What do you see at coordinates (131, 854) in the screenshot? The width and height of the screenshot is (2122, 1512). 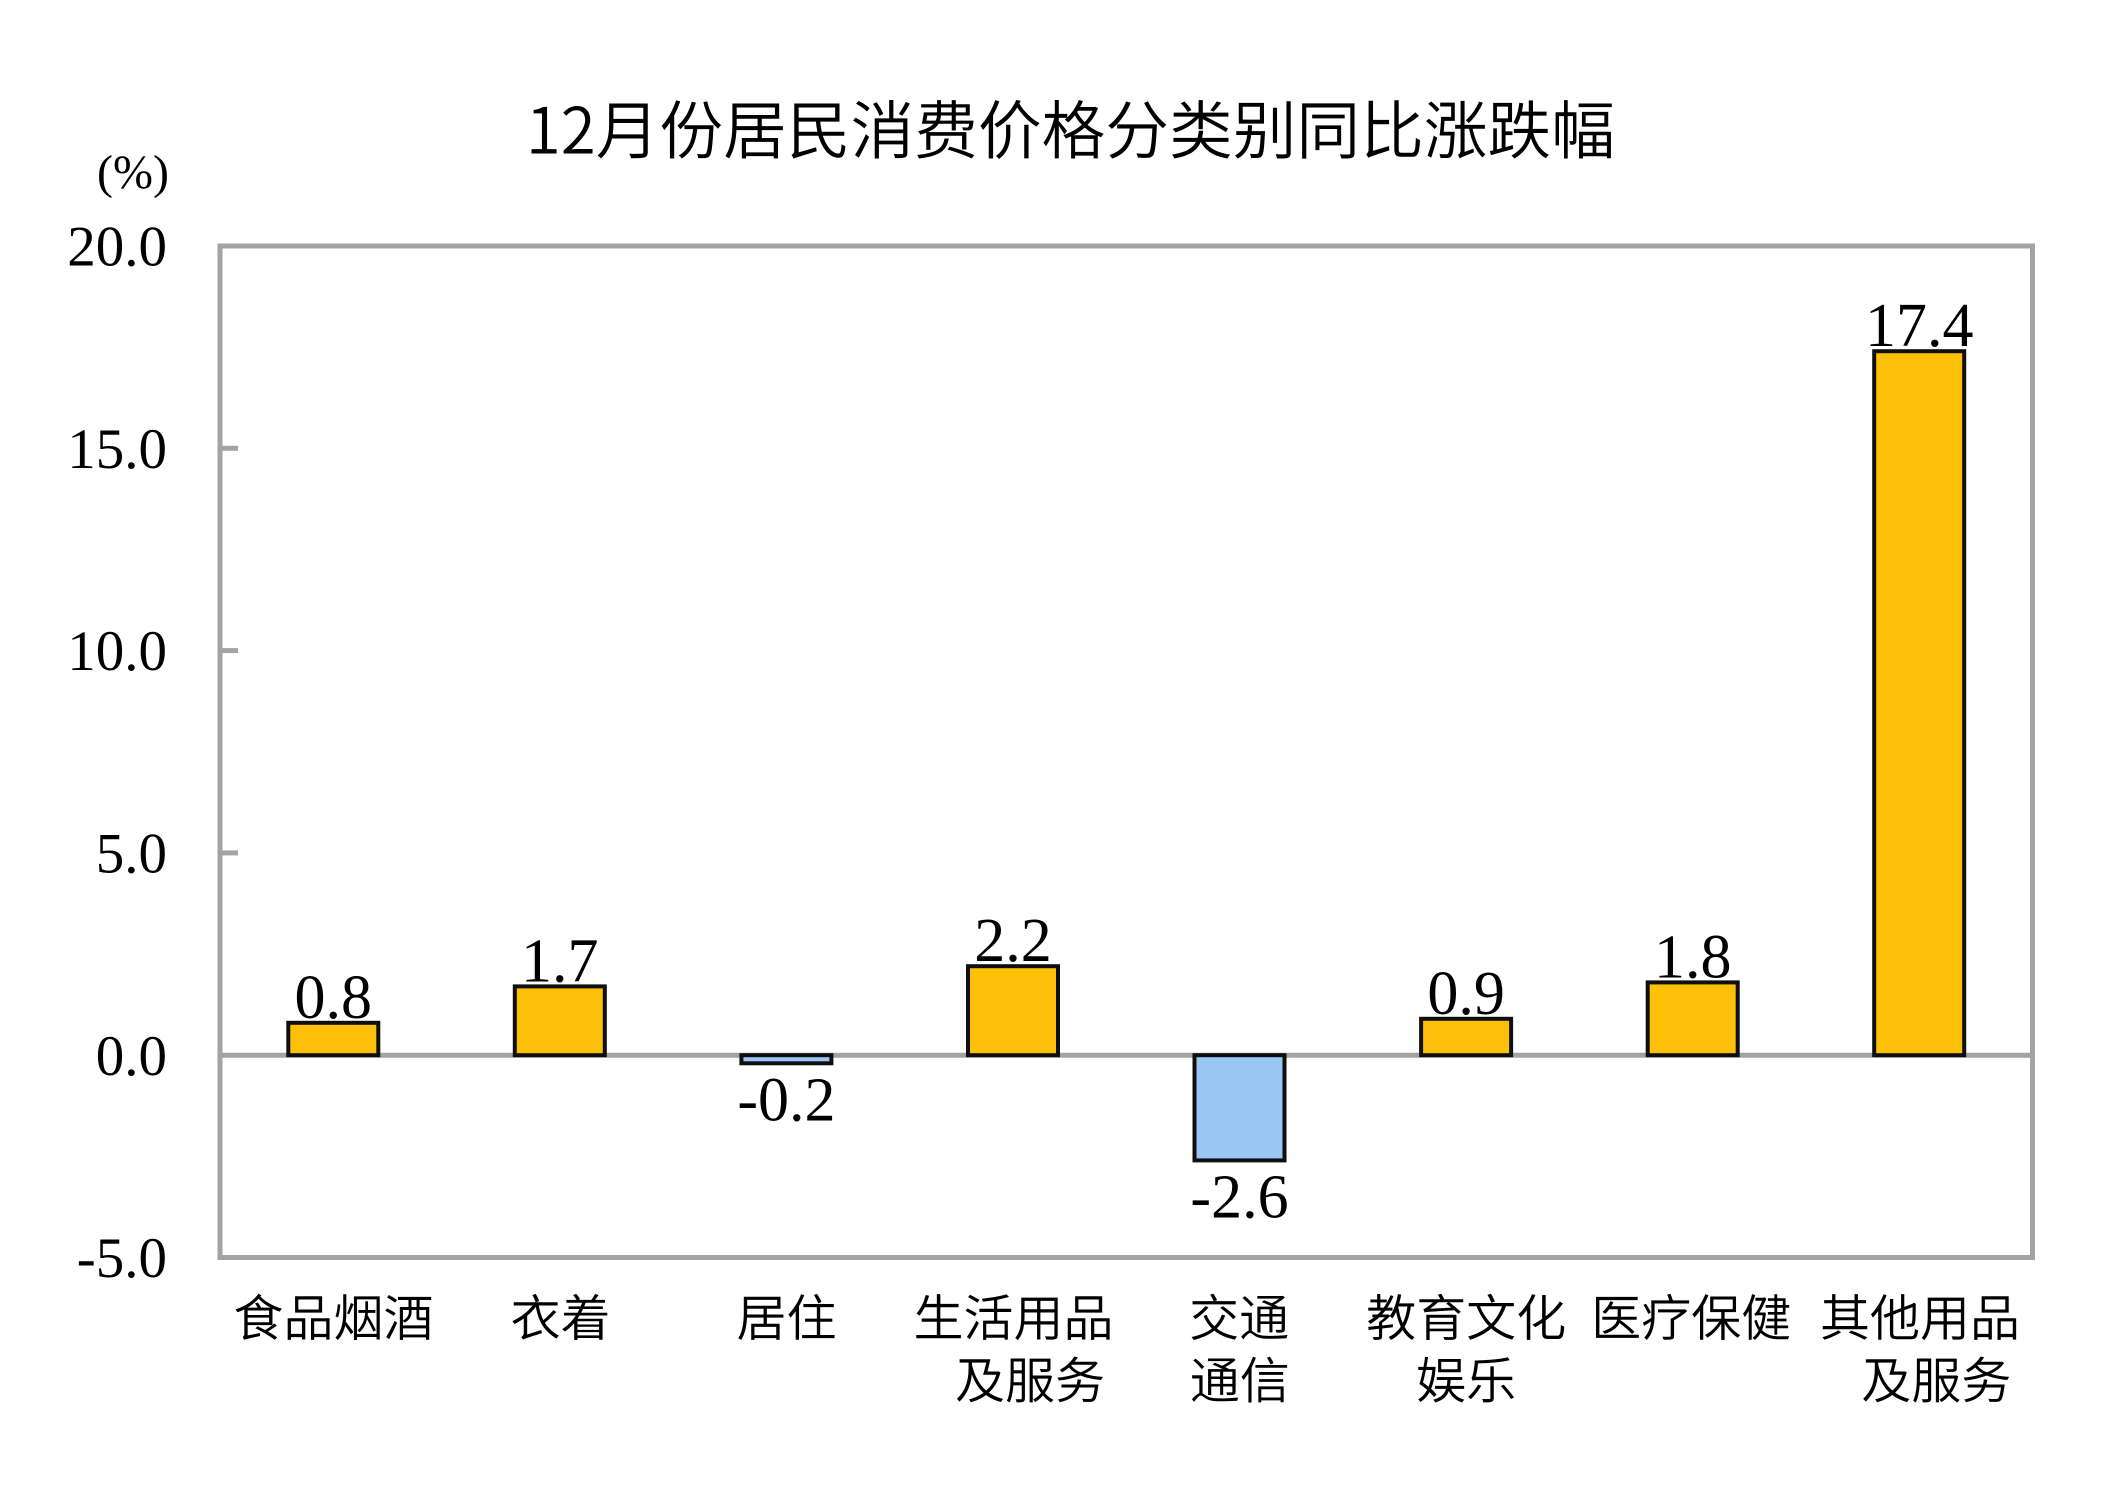 I see `svg-text: 5.0` at bounding box center [131, 854].